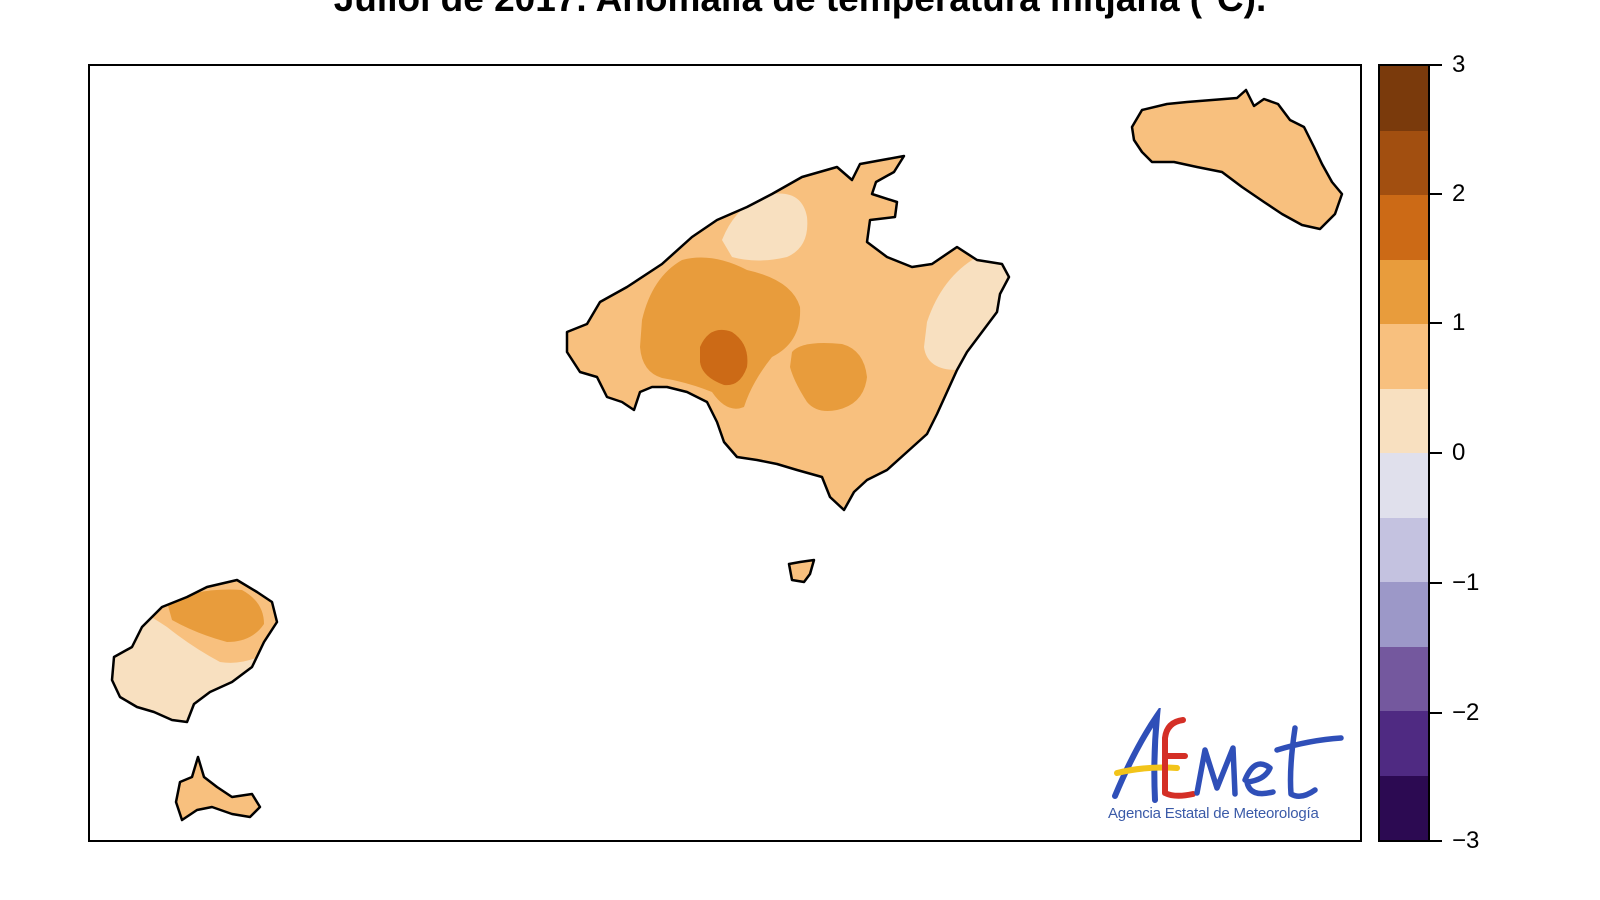  Describe the element at coordinates (1213, 813) in the screenshot. I see `logo-caption: Agencia Estatal de Meteorología` at that location.